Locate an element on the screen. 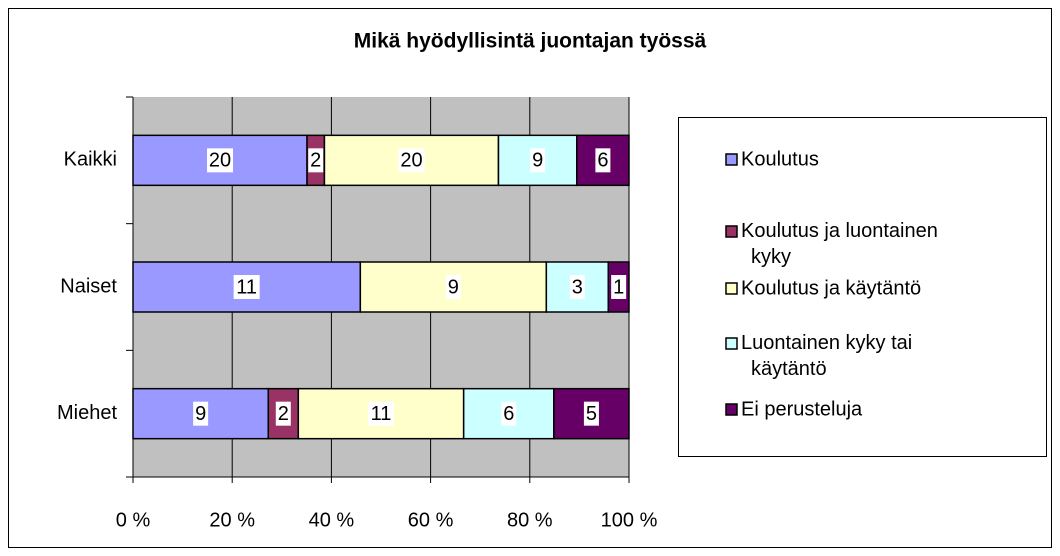  x-tick-label: 60 % is located at coordinates (431, 520).